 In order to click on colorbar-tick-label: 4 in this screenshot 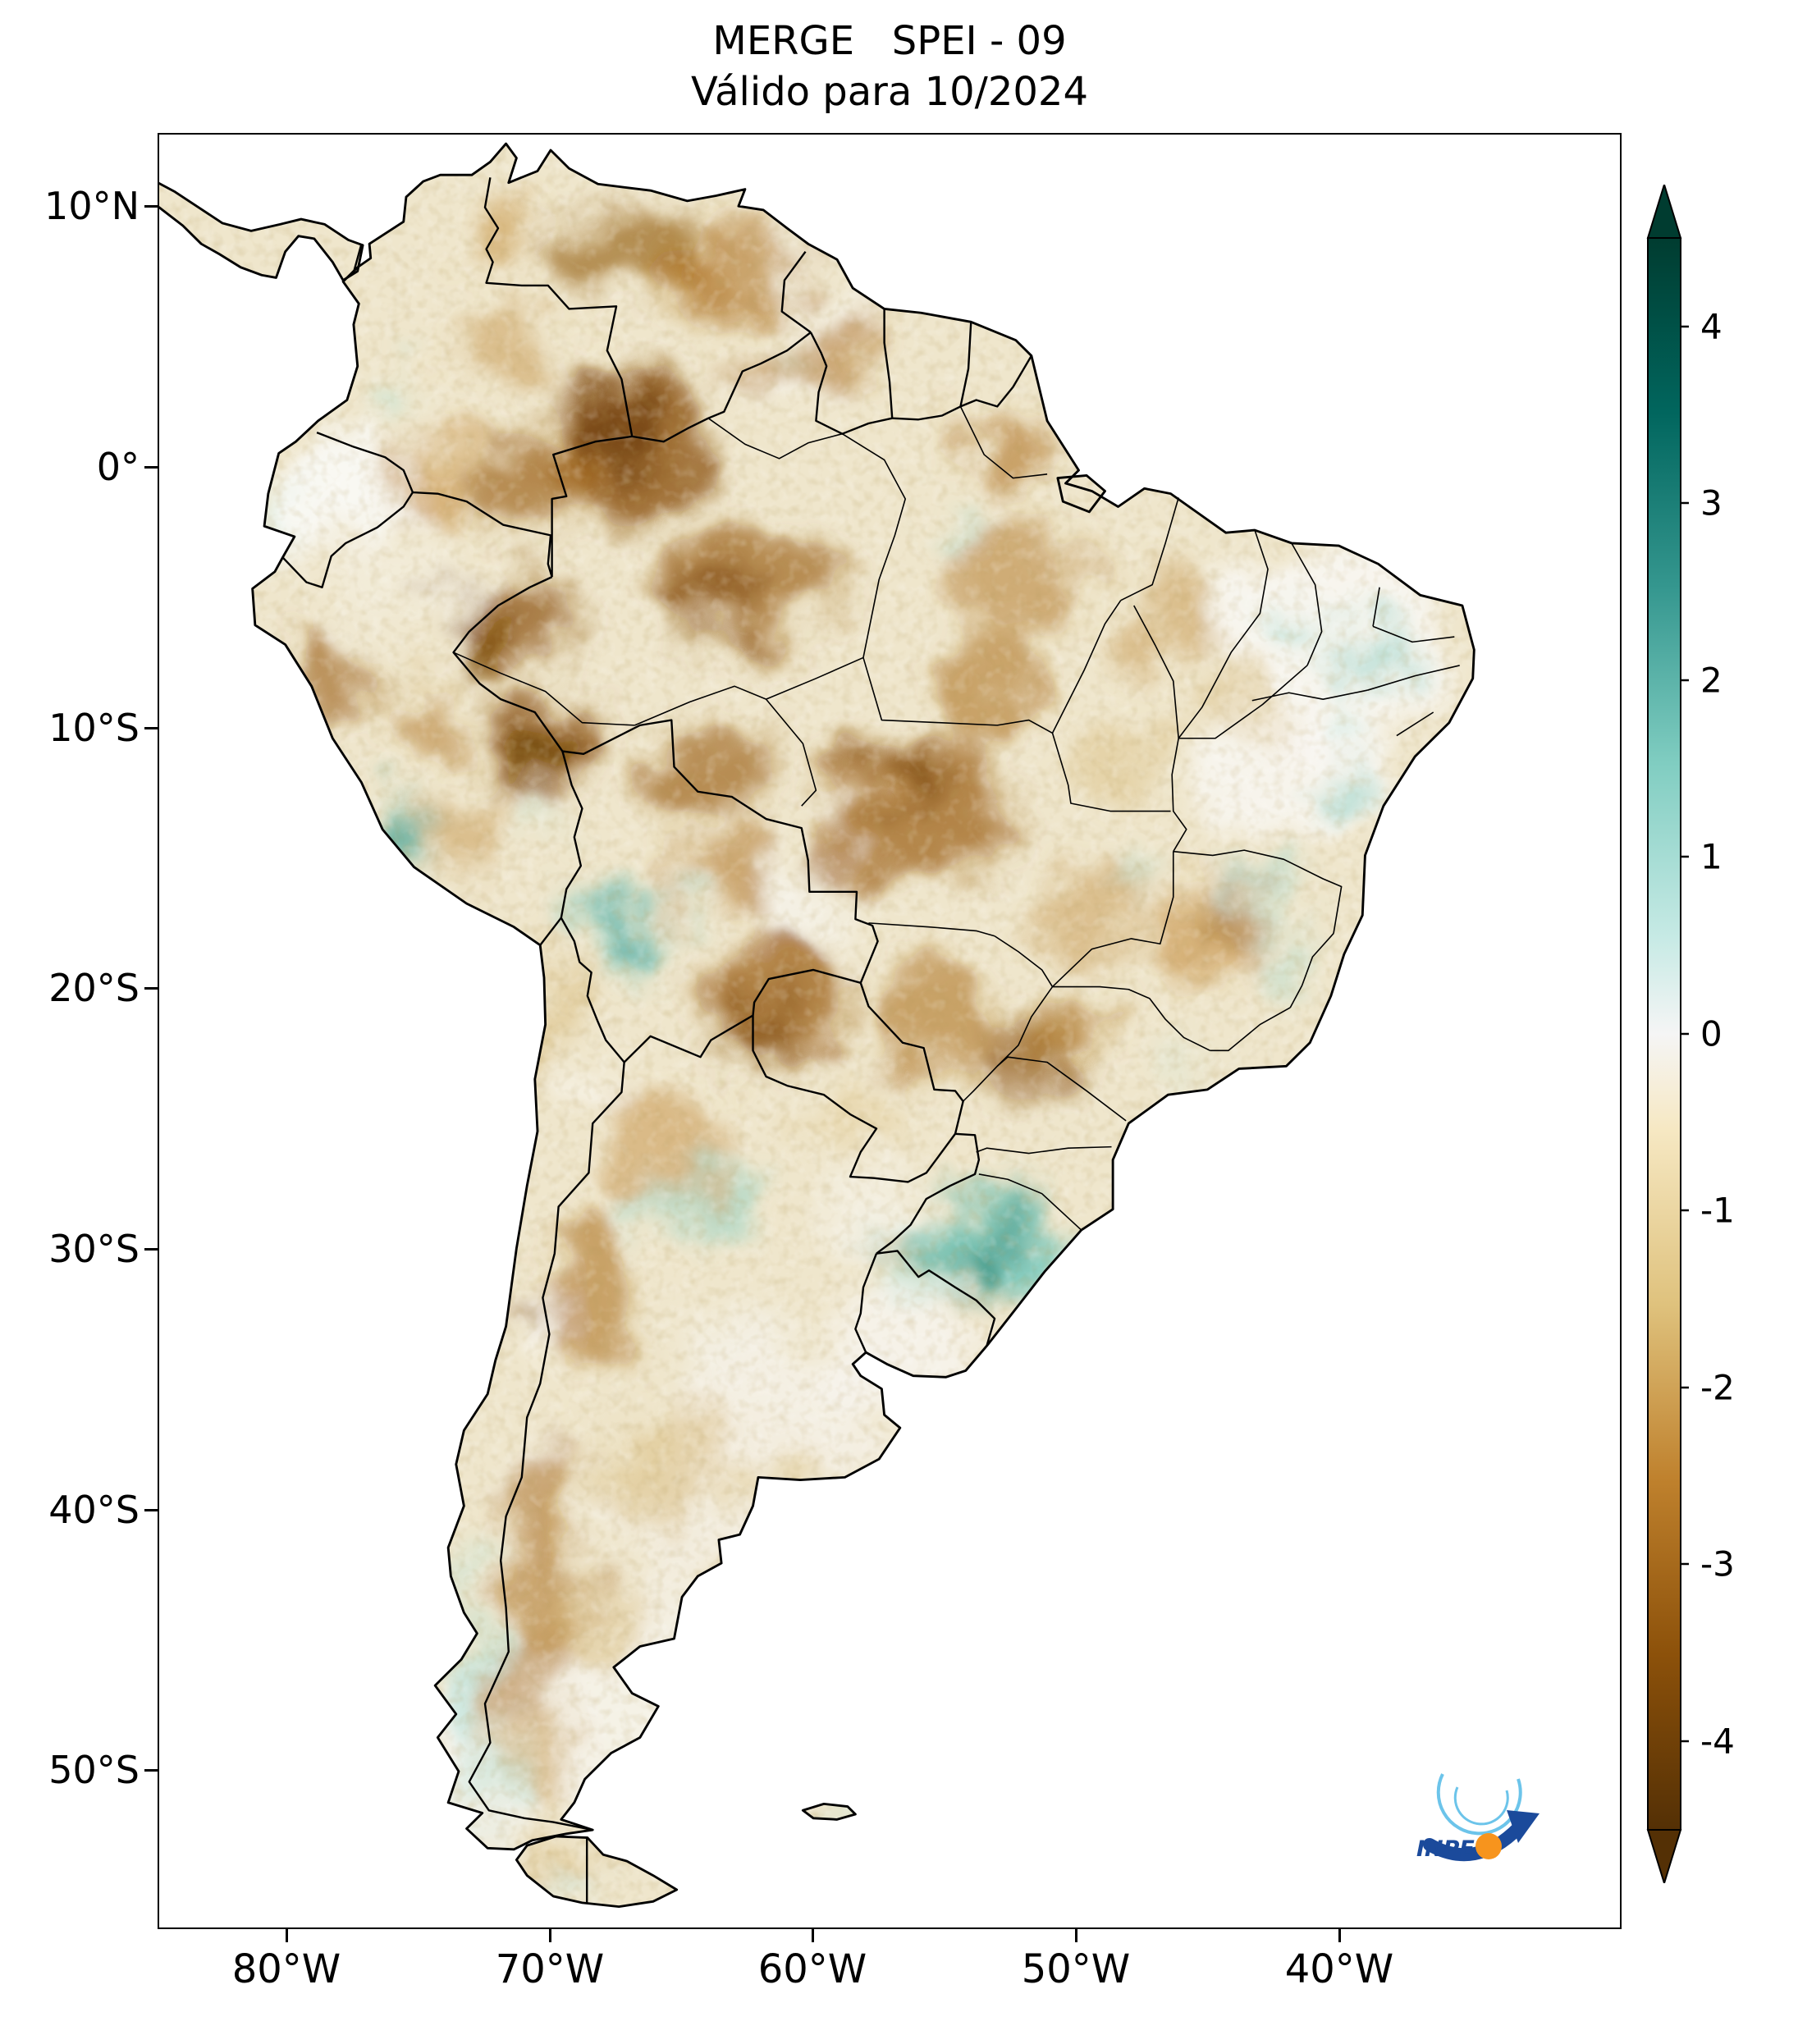, I will do `click(1711, 326)`.